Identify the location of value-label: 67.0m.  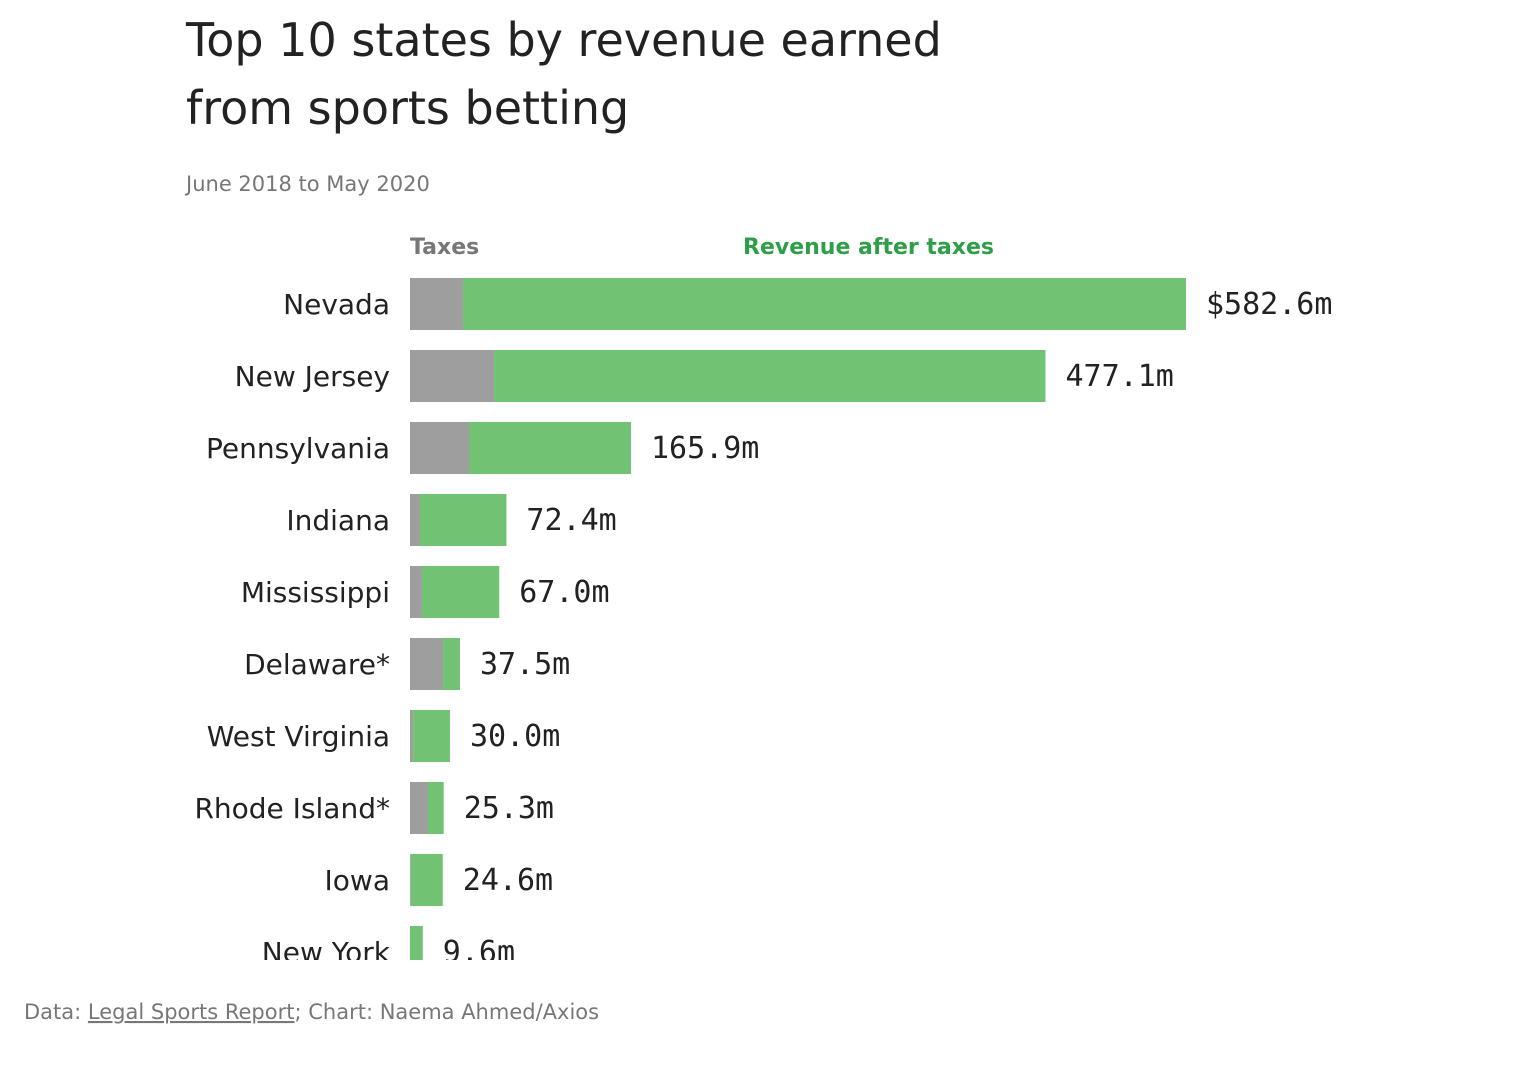
(564, 592).